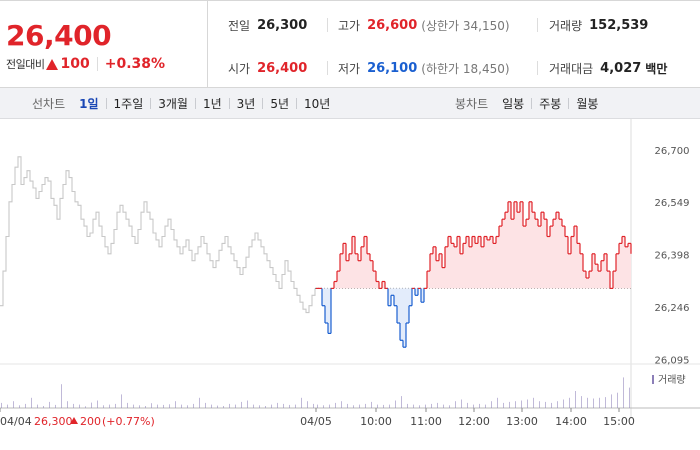 The height and width of the screenshot is (450, 700). I want to click on tab-line-period-3: 1년, so click(212, 104).